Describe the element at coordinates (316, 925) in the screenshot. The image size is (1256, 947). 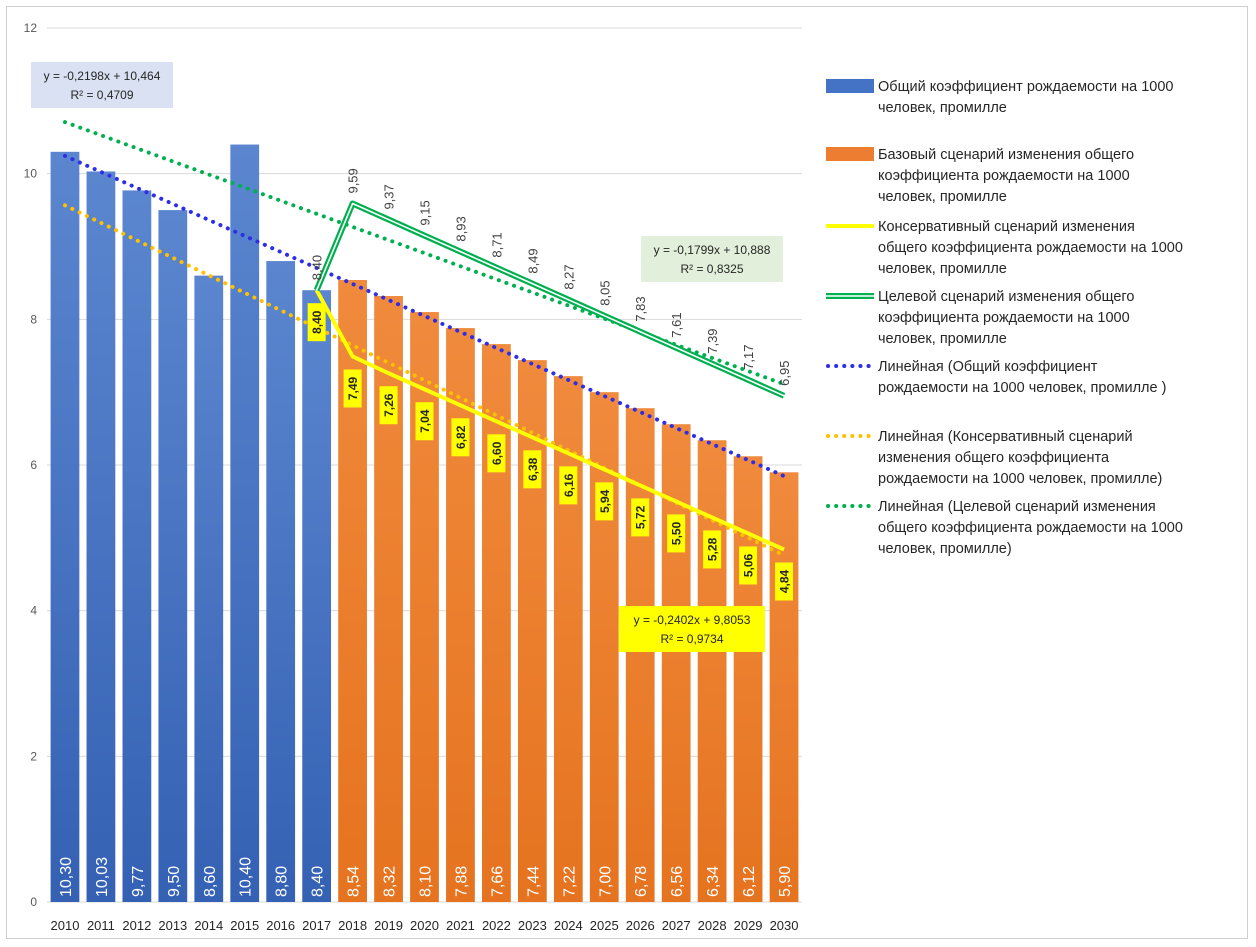
I see `x-tick-label: 2017` at that location.